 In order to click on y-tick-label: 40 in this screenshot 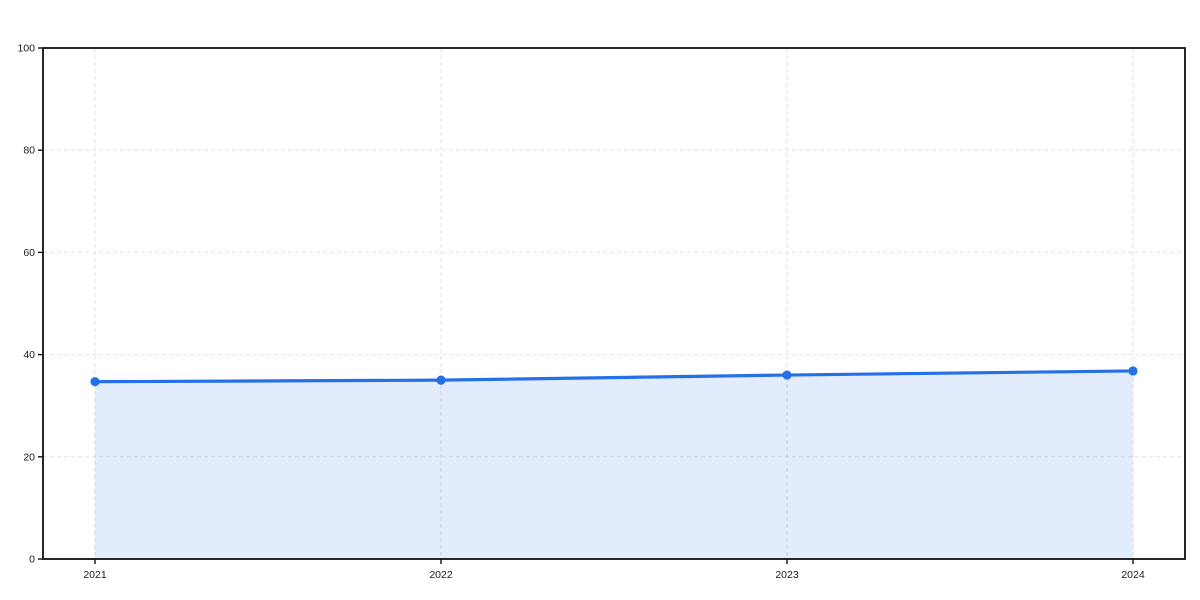, I will do `click(29, 355)`.